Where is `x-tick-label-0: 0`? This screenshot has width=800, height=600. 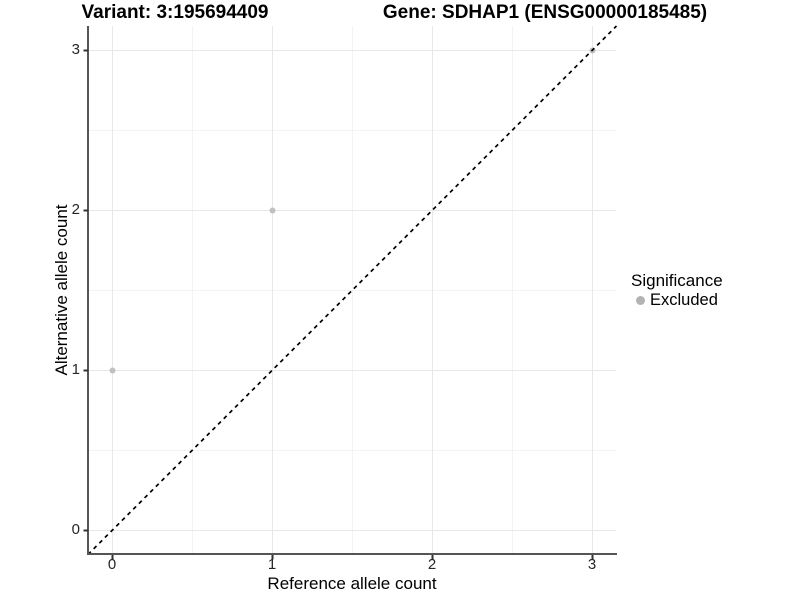
x-tick-label-0: 0 is located at coordinates (112, 564).